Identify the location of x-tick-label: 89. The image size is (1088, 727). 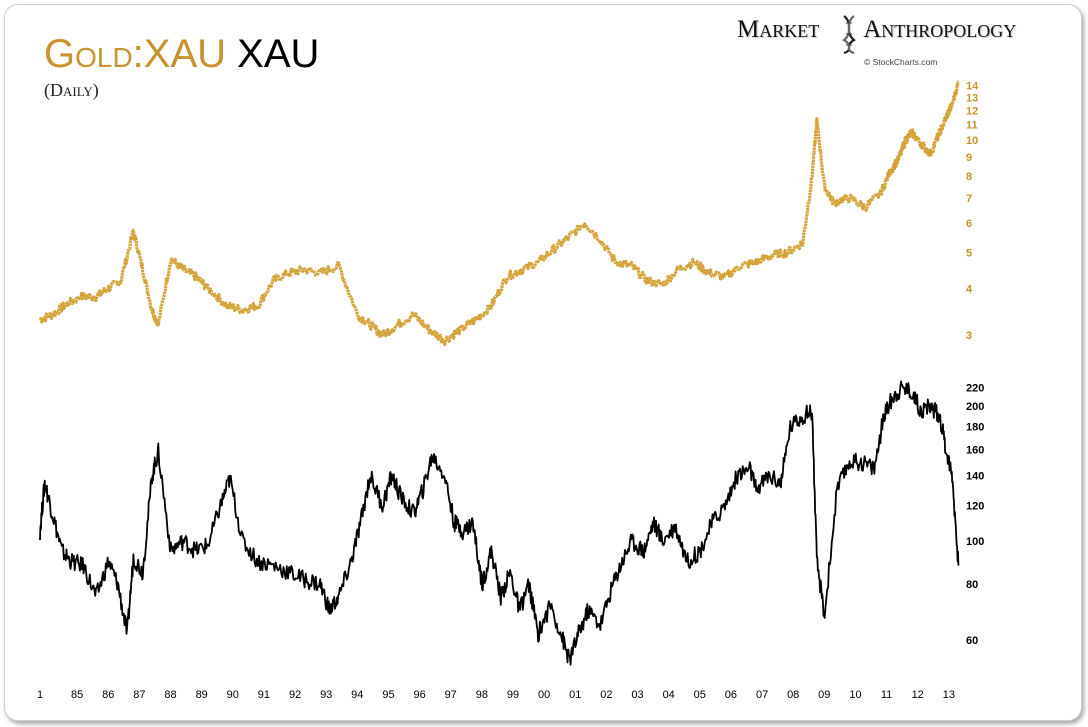
(202, 695).